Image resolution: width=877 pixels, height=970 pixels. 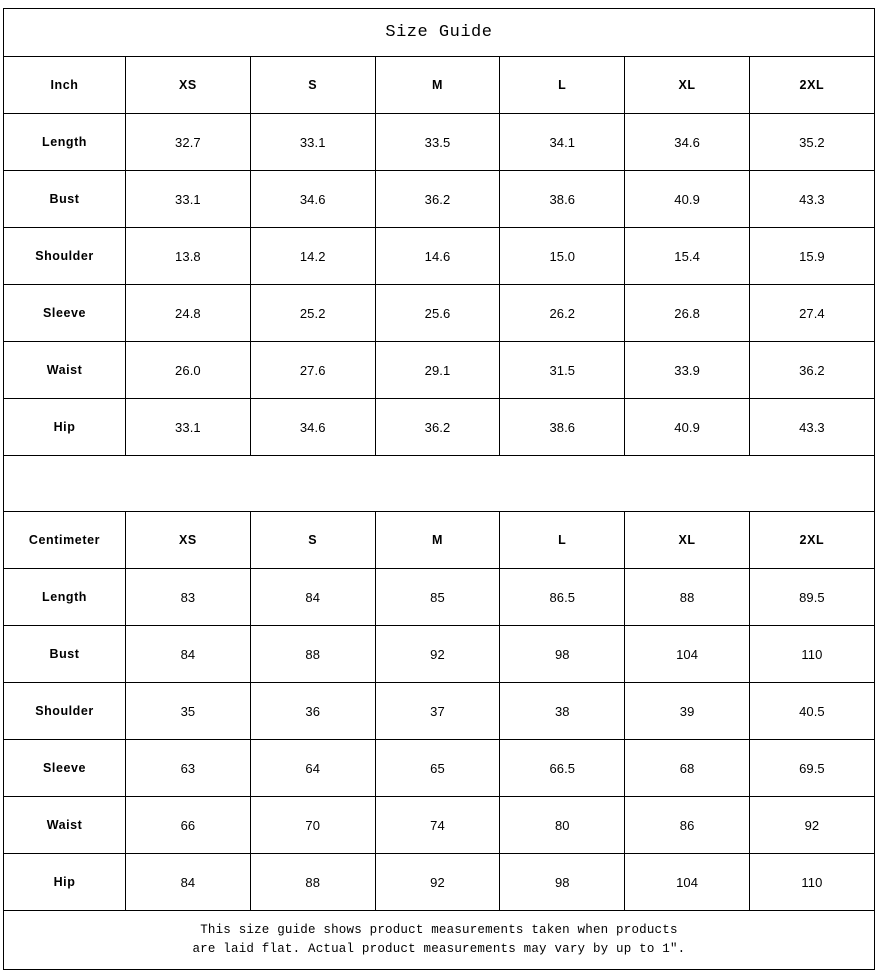 I want to click on cell-cm-waist-l: 80, so click(x=562, y=825).